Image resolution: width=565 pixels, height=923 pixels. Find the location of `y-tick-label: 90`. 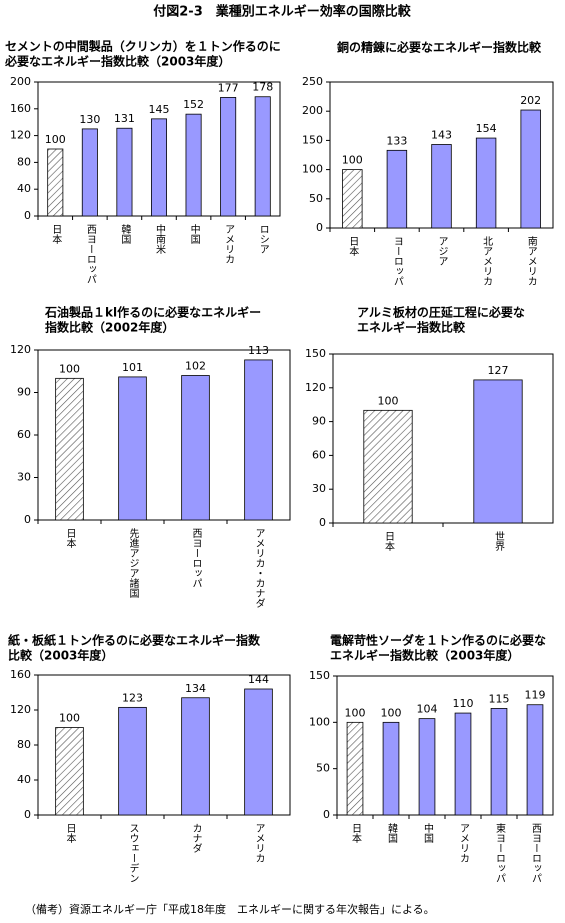

y-tick-label: 90 is located at coordinates (319, 421).